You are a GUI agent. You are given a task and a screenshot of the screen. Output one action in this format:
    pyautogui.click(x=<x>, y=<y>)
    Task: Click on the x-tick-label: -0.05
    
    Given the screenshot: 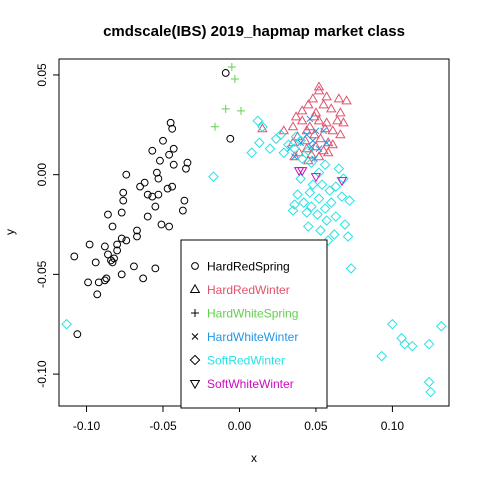 What is the action you would take?
    pyautogui.click(x=163, y=426)
    